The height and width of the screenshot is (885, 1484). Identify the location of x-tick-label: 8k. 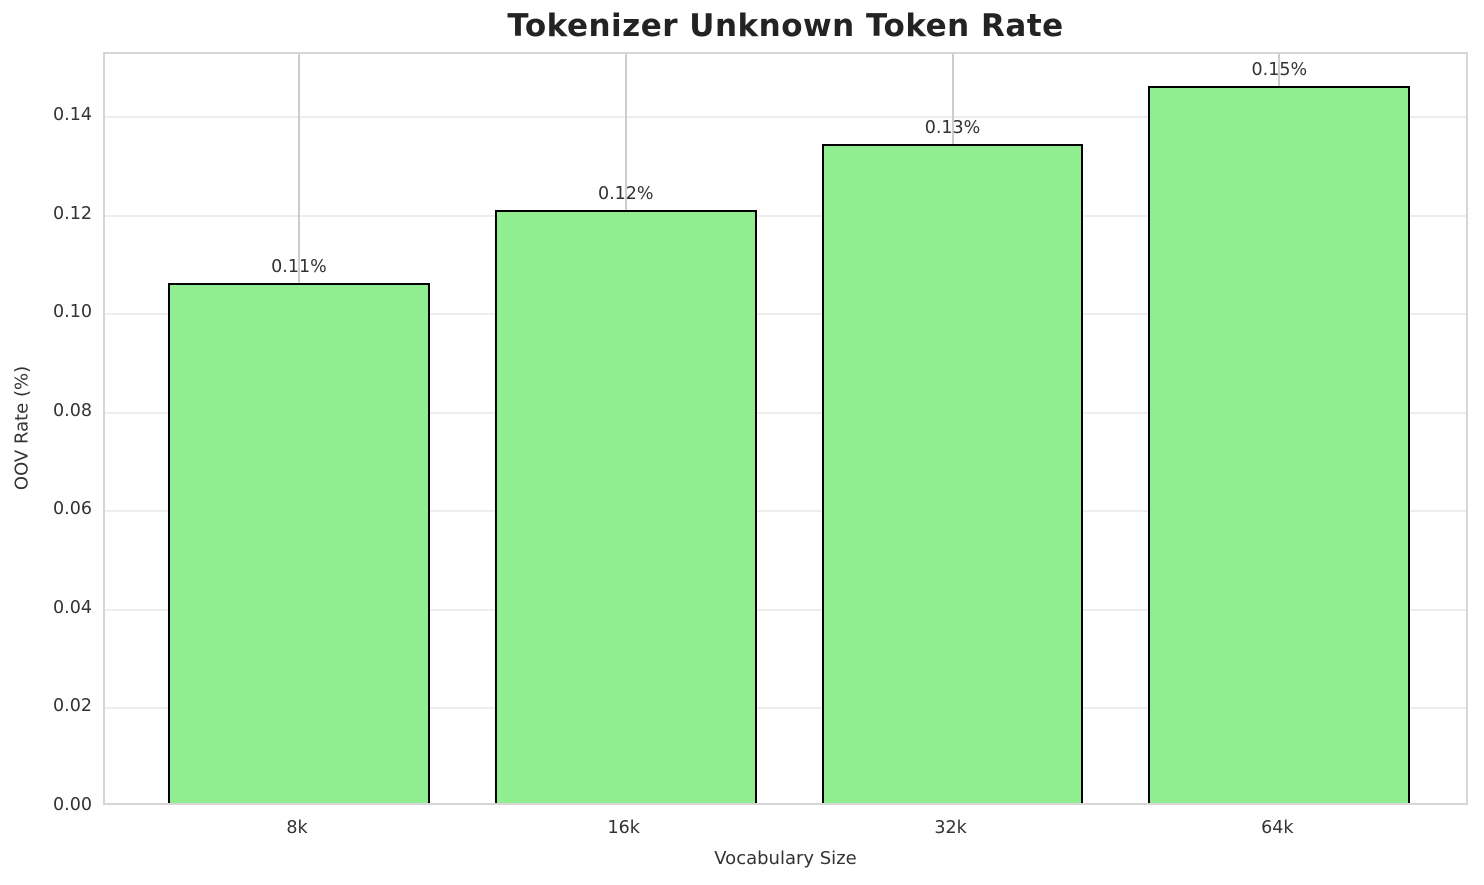
(297, 828).